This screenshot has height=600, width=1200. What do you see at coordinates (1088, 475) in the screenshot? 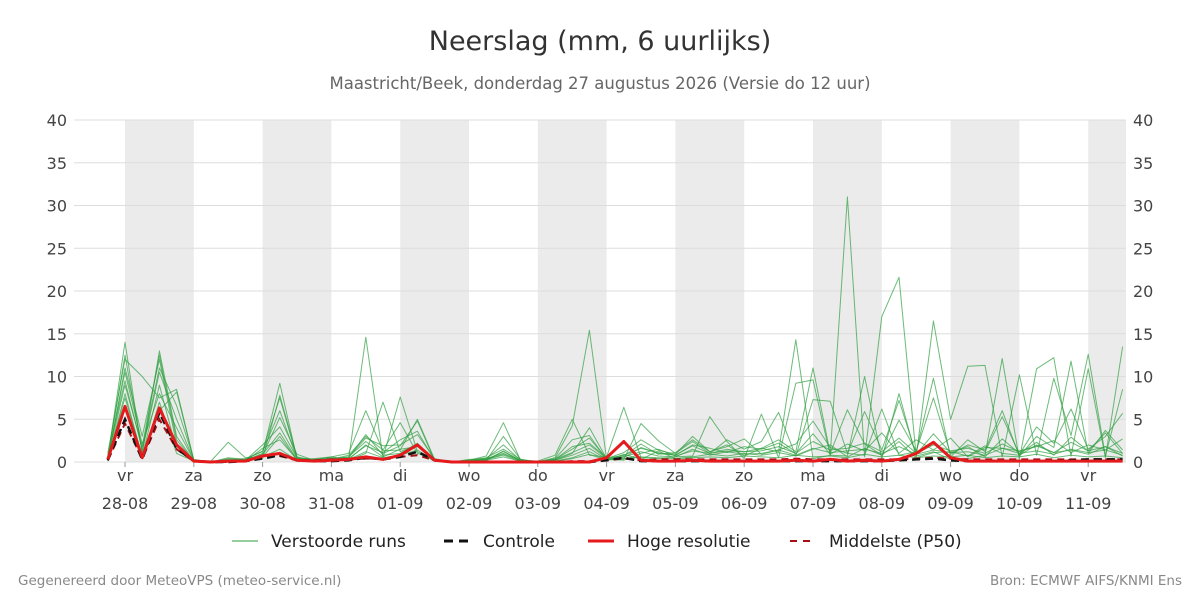
I see `x-tick-day-11-09: vr` at bounding box center [1088, 475].